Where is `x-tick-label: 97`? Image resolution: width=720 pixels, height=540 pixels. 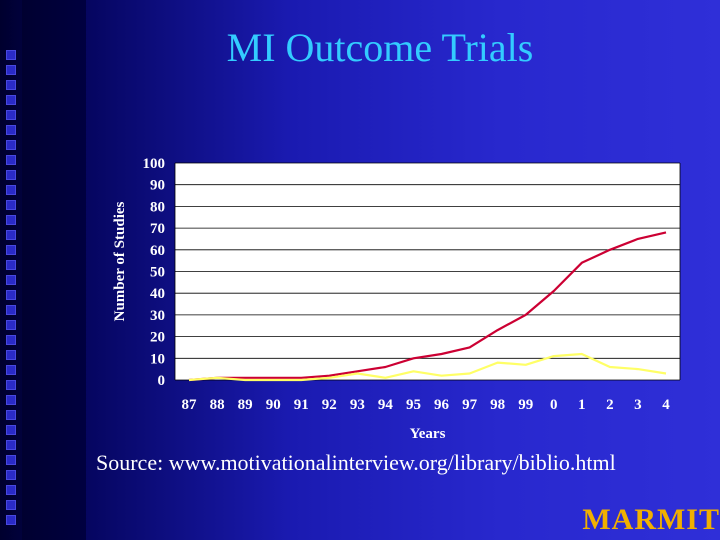 x-tick-label: 97 is located at coordinates (470, 405).